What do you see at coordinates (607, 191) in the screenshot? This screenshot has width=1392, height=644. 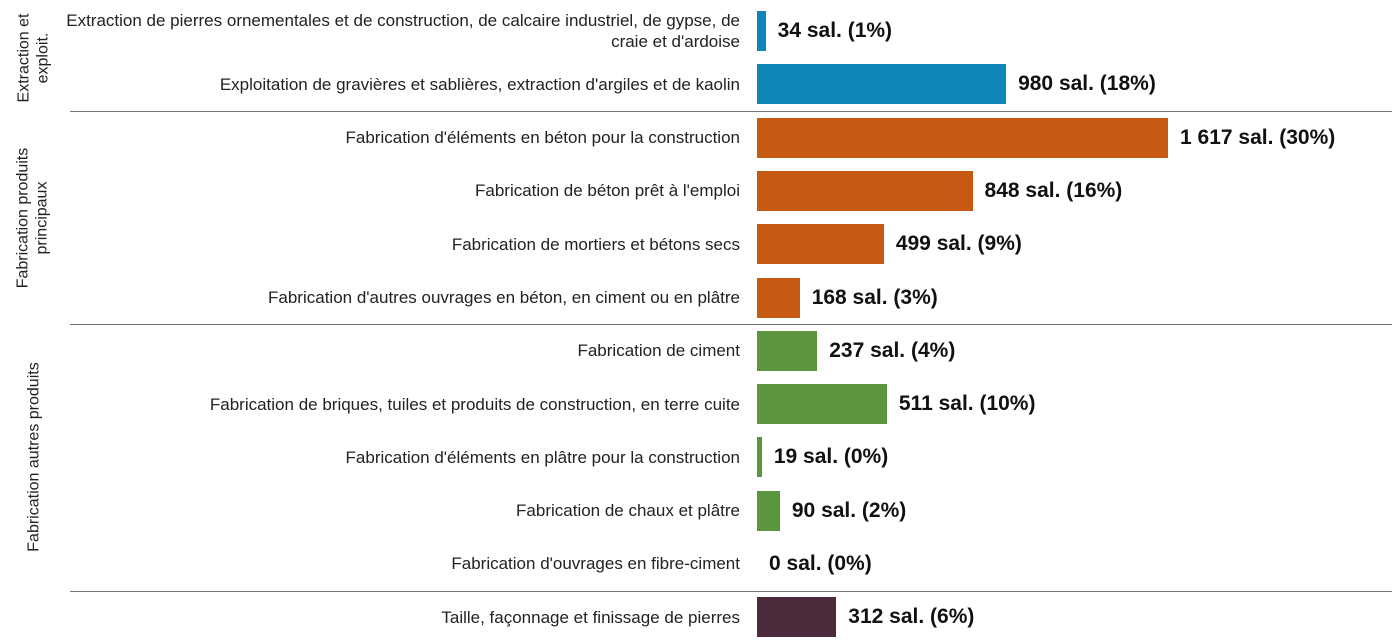 I see `category-label: Fabrication de béton prêt à l'emploi` at bounding box center [607, 191].